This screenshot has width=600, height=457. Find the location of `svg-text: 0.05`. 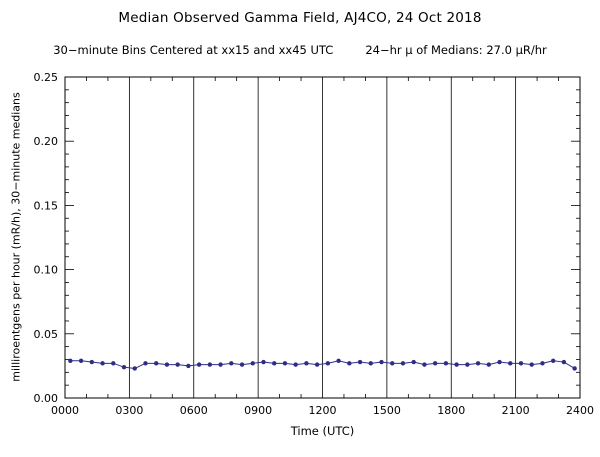

svg-text: 0.05 is located at coordinates (46, 334).